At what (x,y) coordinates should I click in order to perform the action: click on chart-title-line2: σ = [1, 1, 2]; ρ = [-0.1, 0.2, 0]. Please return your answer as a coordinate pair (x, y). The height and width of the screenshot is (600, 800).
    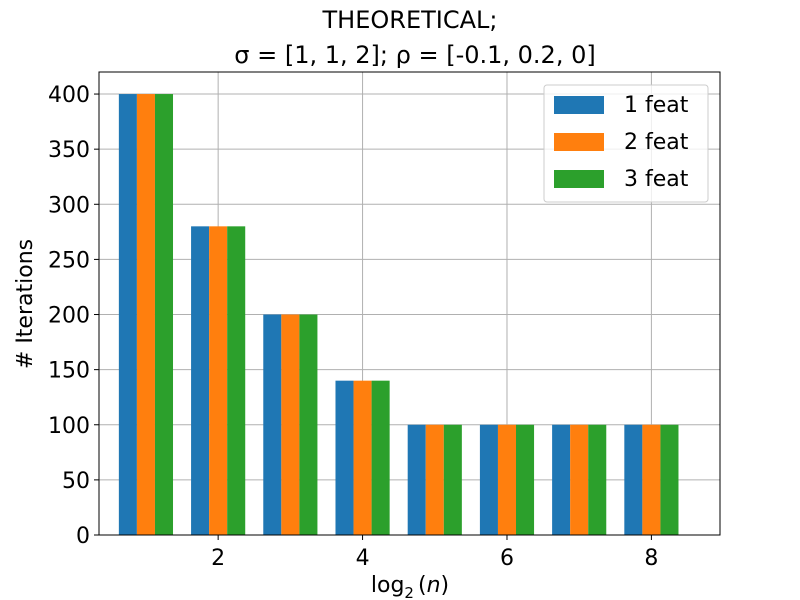
    Looking at the image, I should click on (414, 55).